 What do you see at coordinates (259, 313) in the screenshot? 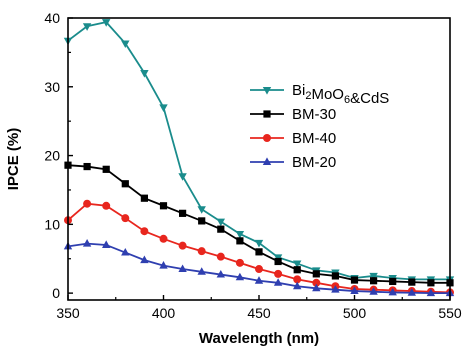
I see `x-tick-label-450: 450` at bounding box center [259, 313].